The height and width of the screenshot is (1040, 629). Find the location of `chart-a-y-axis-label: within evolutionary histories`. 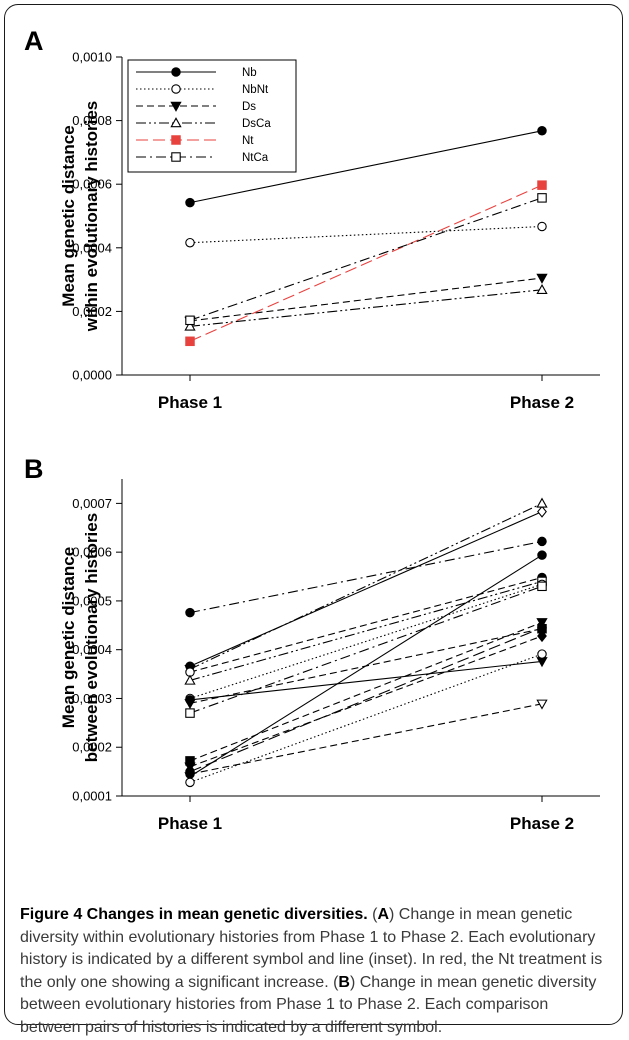

chart-a-y-axis-label: within evolutionary histories is located at coordinates (91, 216).